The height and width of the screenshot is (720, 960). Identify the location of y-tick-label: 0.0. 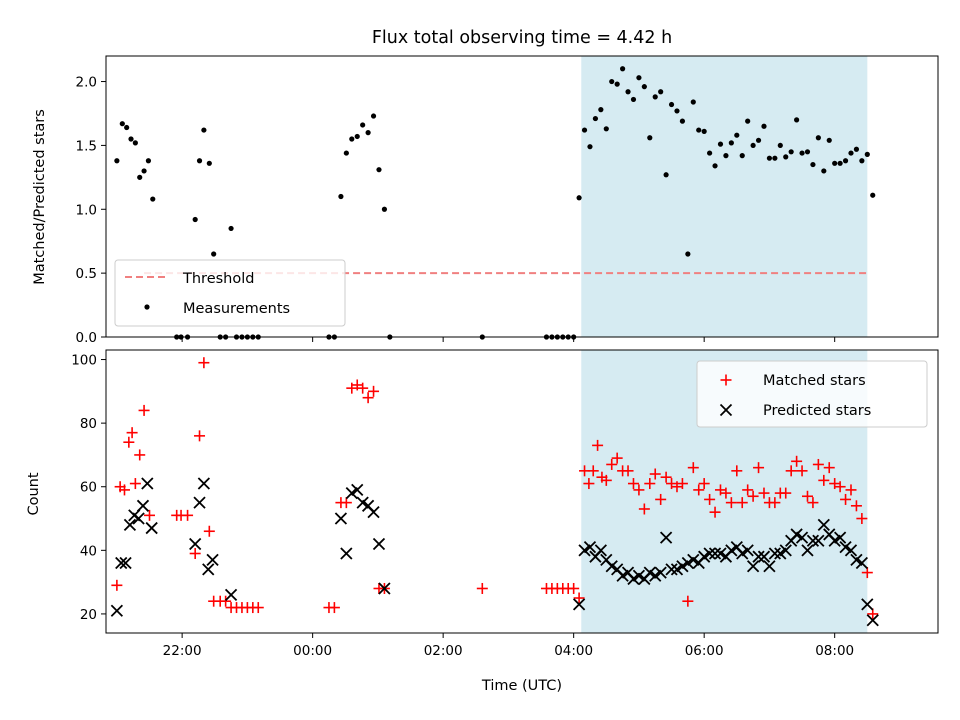
(86, 338).